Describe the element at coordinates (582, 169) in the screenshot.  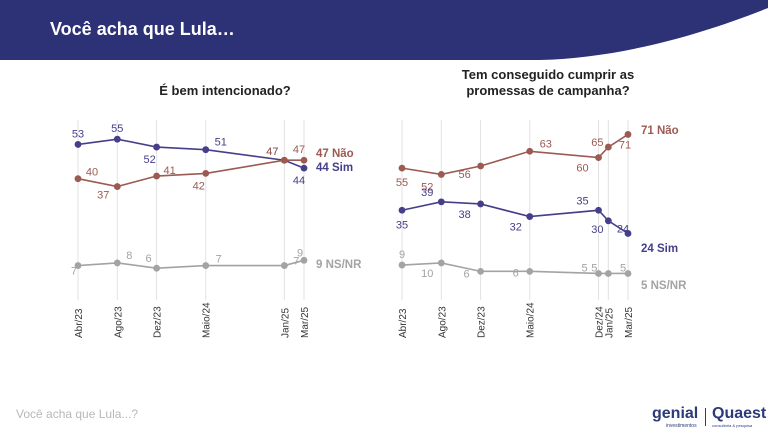
I see `data-label: 60` at that location.